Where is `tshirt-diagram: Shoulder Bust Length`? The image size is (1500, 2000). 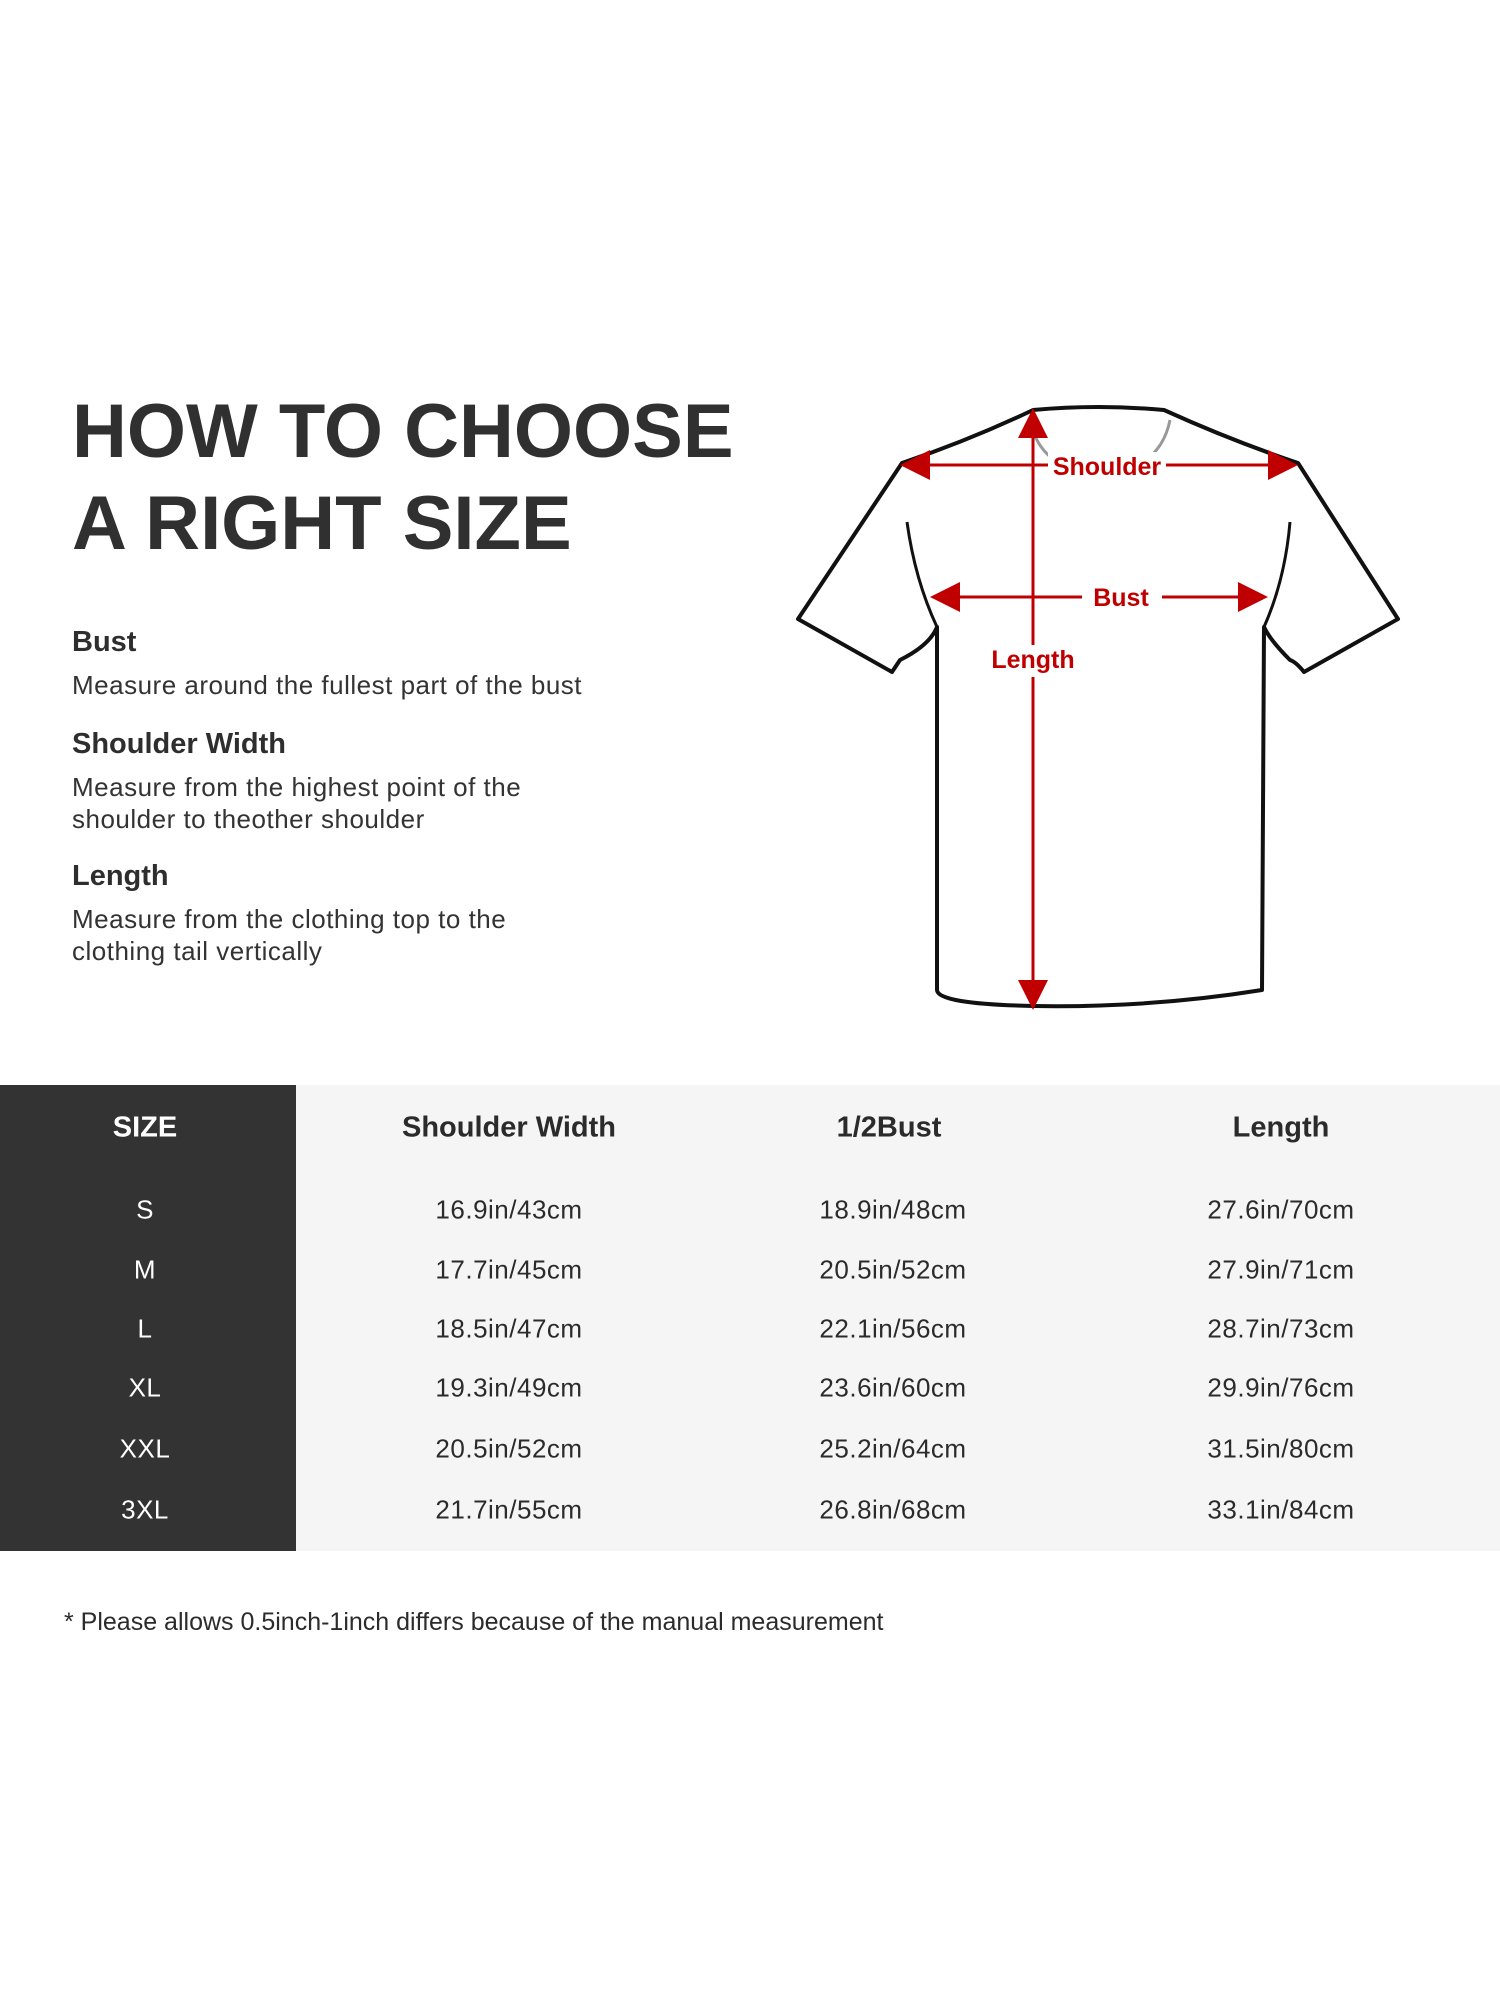 tshirt-diagram: Shoulder Bust Length is located at coordinates (1098, 707).